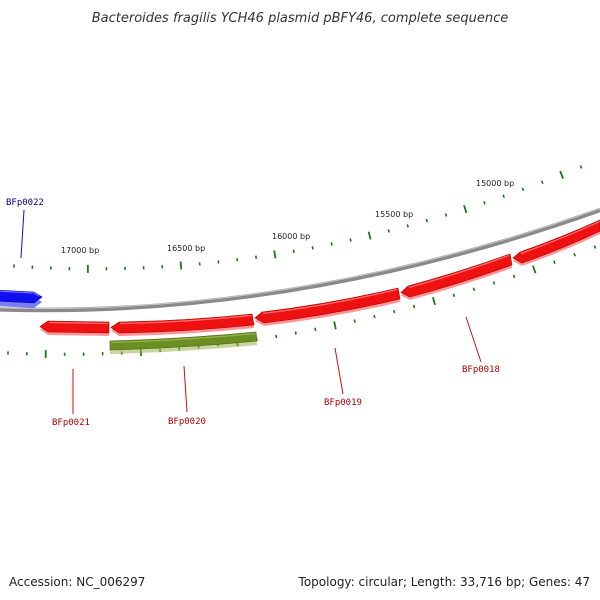 The width and height of the screenshot is (600, 600). I want to click on gene-bfp0021, so click(74, 328).